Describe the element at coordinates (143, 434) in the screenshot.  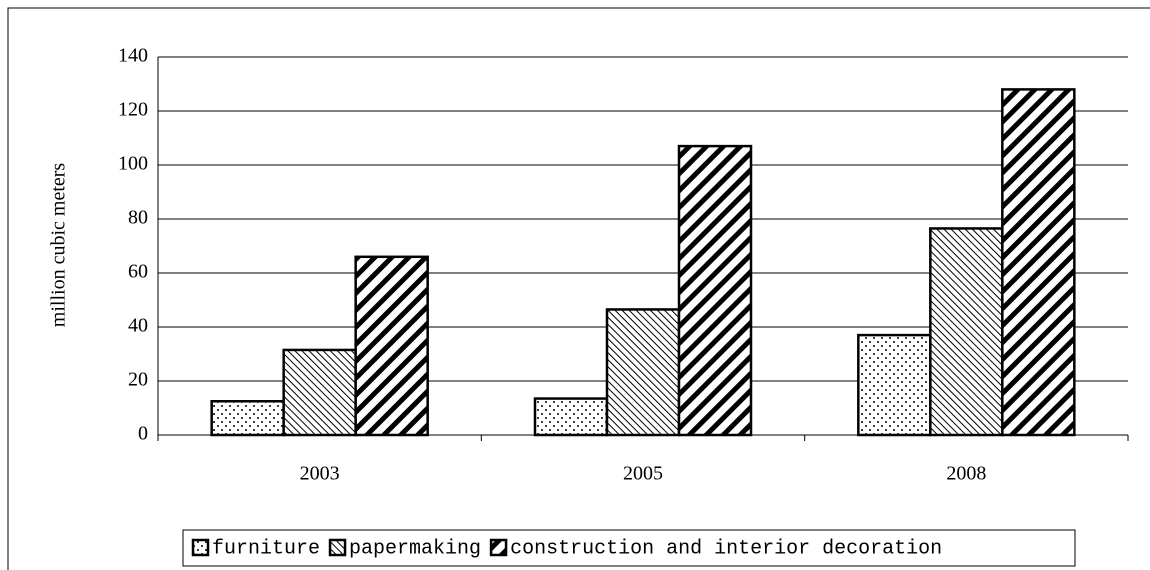
I see `y-tick-label: 0` at that location.